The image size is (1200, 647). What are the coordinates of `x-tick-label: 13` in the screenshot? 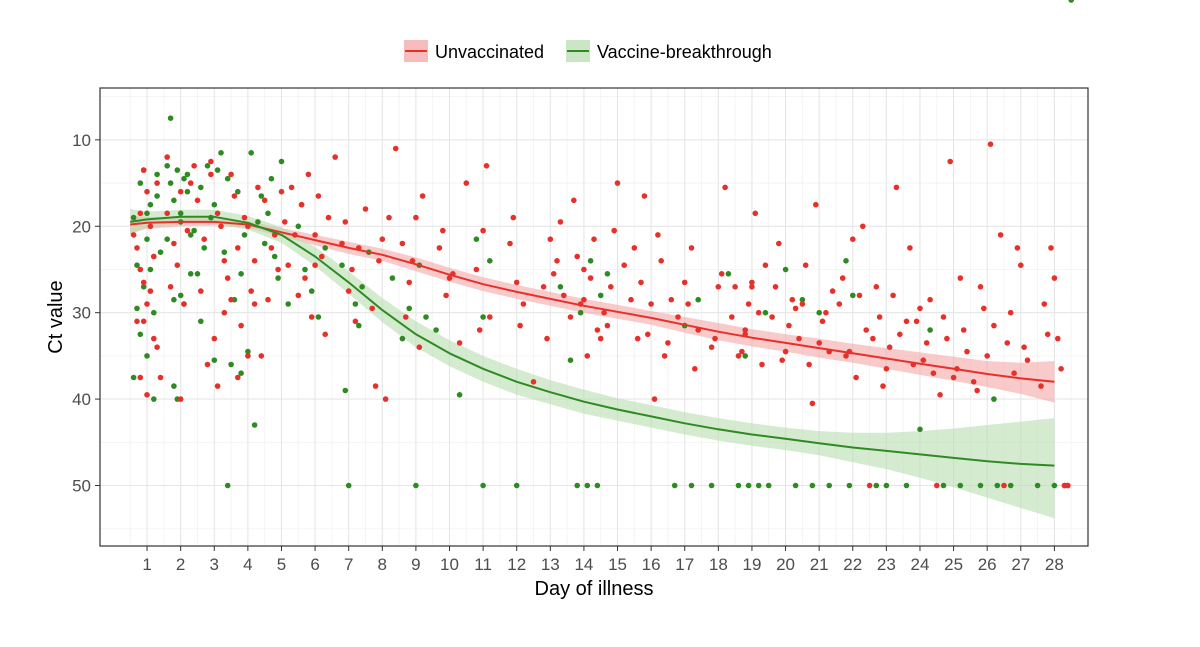 It's located at (550, 564).